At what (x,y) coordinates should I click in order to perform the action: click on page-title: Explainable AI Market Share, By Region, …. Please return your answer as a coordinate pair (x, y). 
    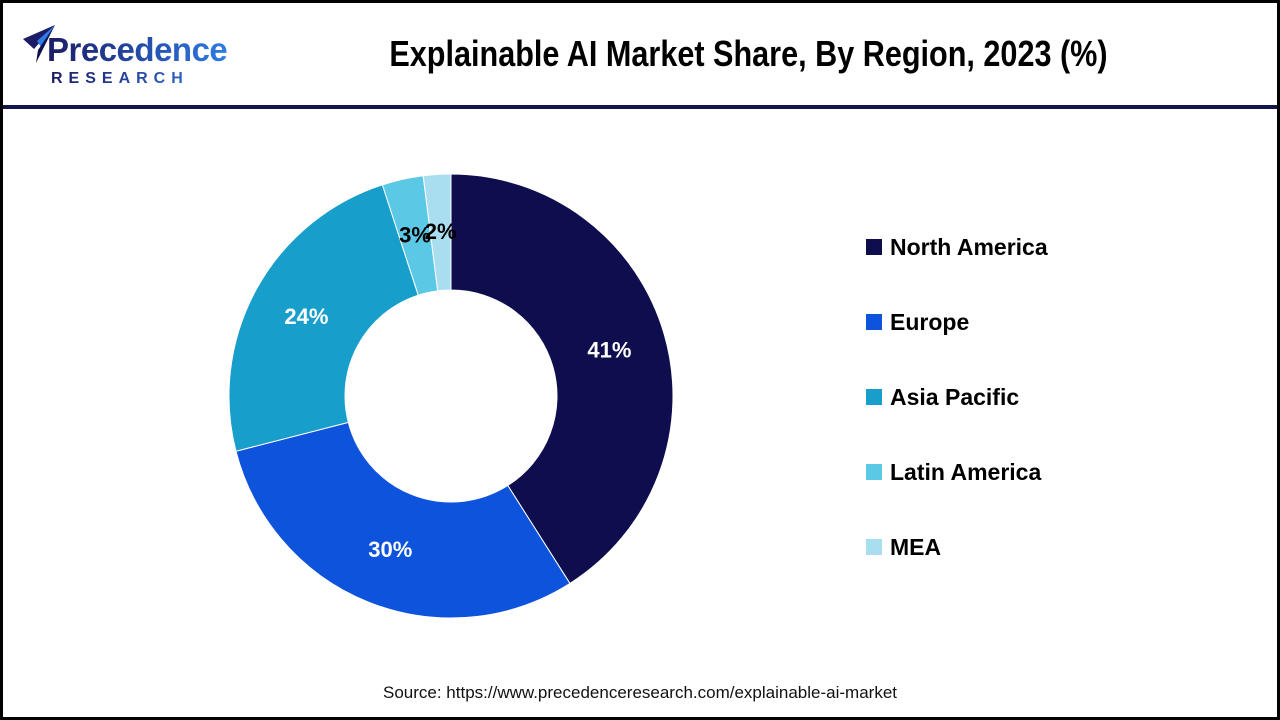
    Looking at the image, I should click on (748, 53).